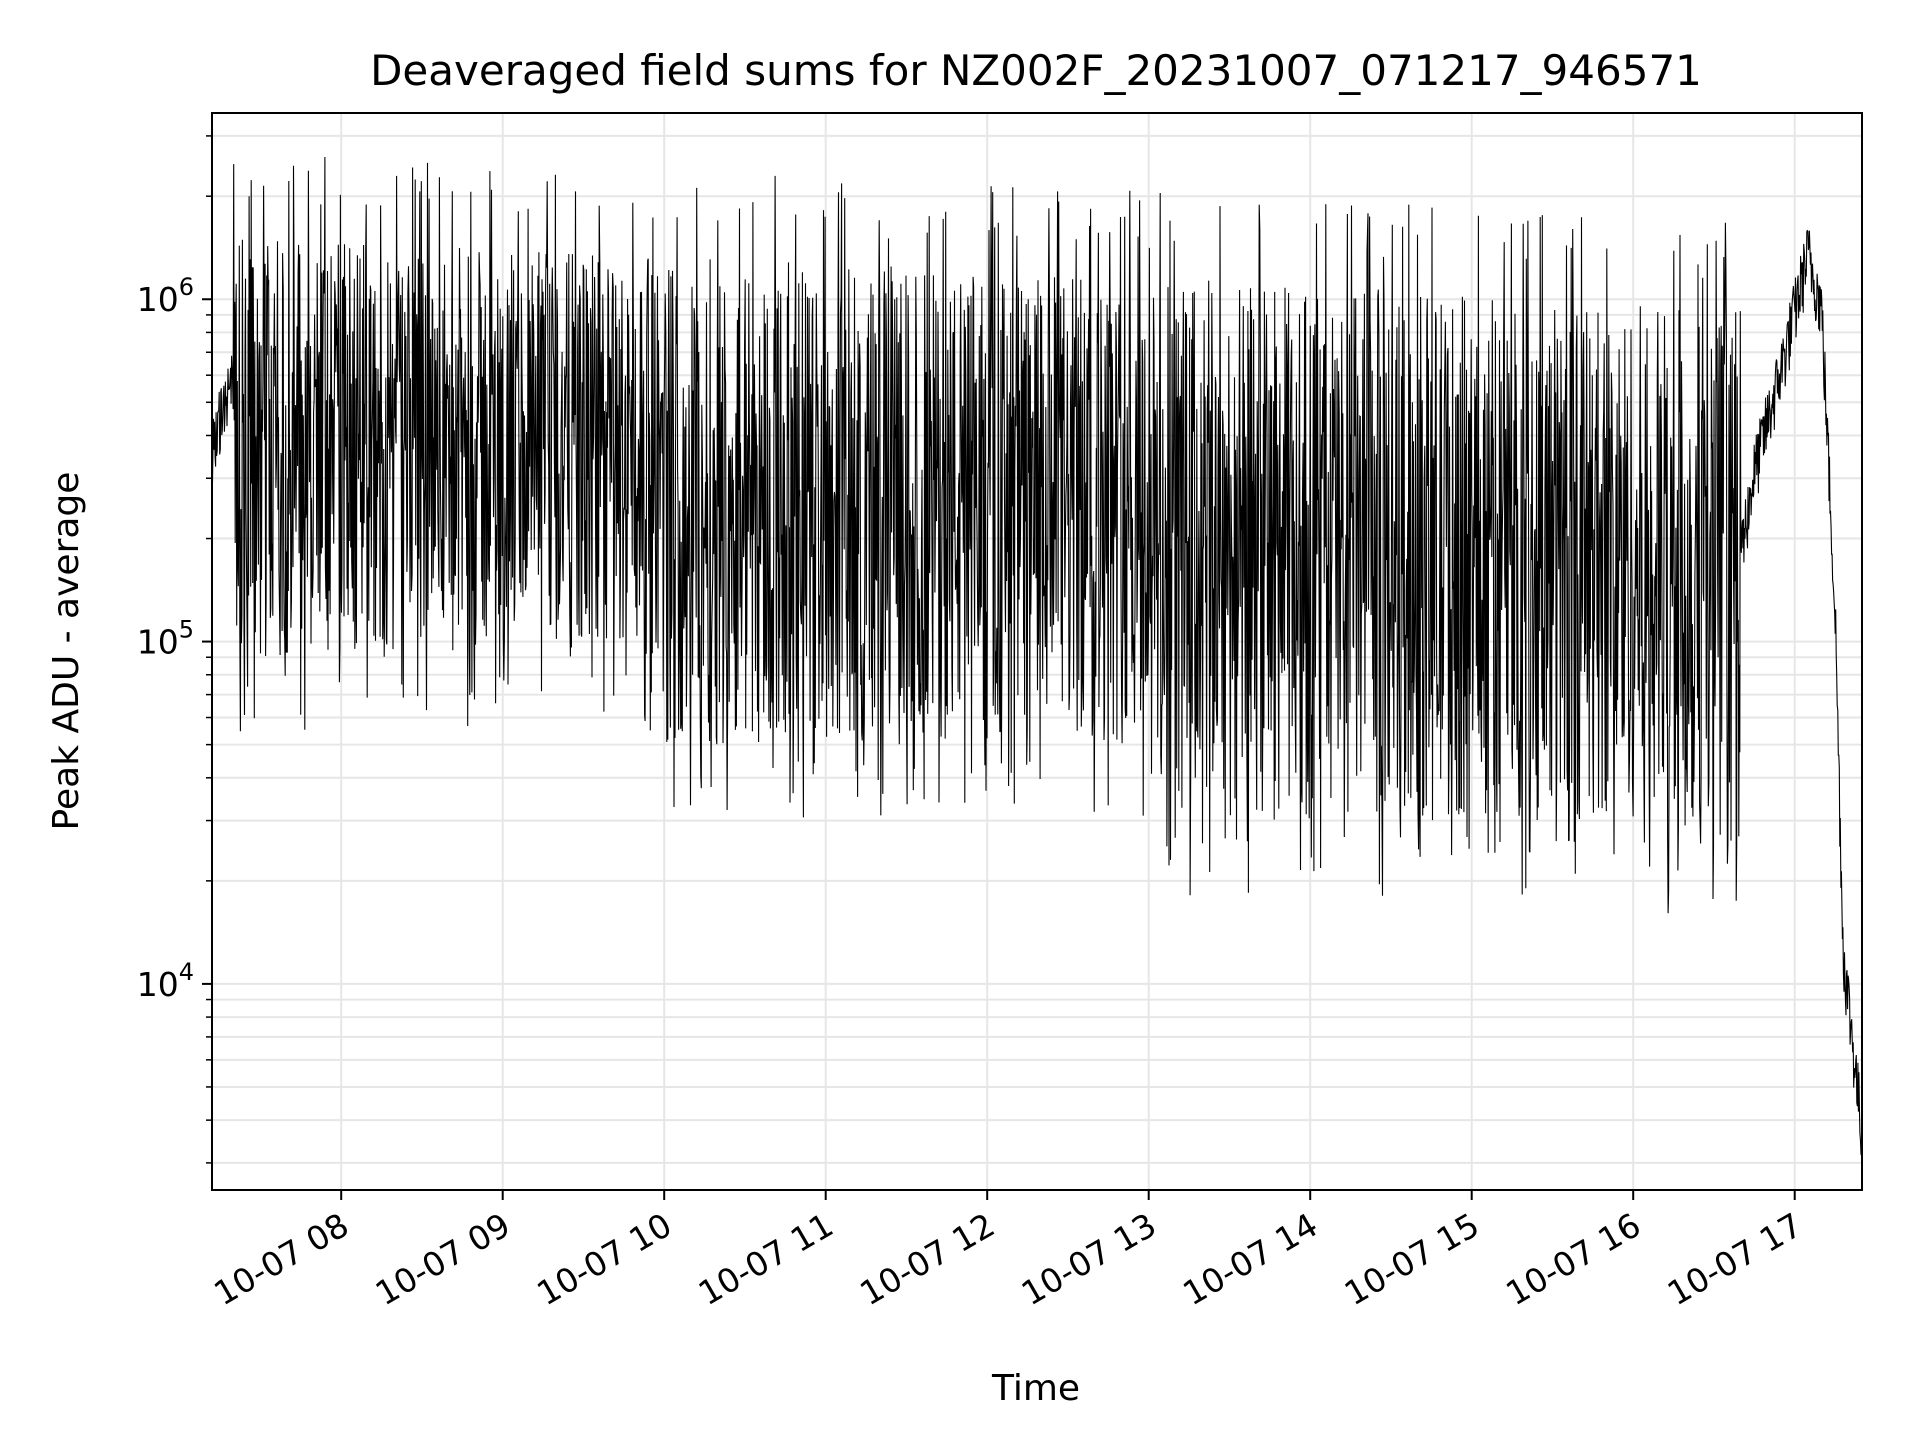  What do you see at coordinates (1035, 1388) in the screenshot?
I see `x-axis-label: Time` at bounding box center [1035, 1388].